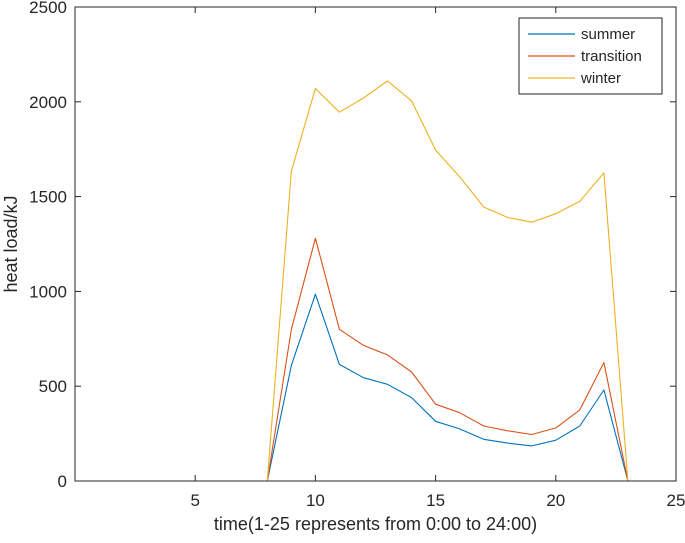  Describe the element at coordinates (48, 197) in the screenshot. I see `y-tick-label: 1500` at that location.